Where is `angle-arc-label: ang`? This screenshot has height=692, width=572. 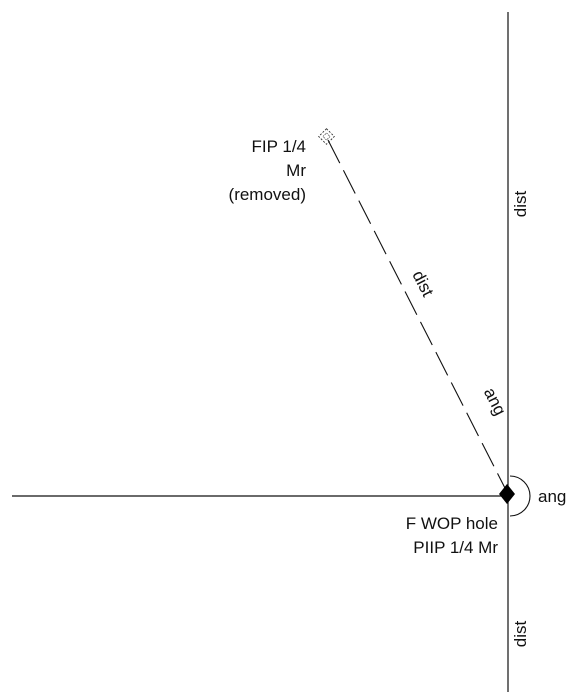
angle-arc-label: ang is located at coordinates (552, 496).